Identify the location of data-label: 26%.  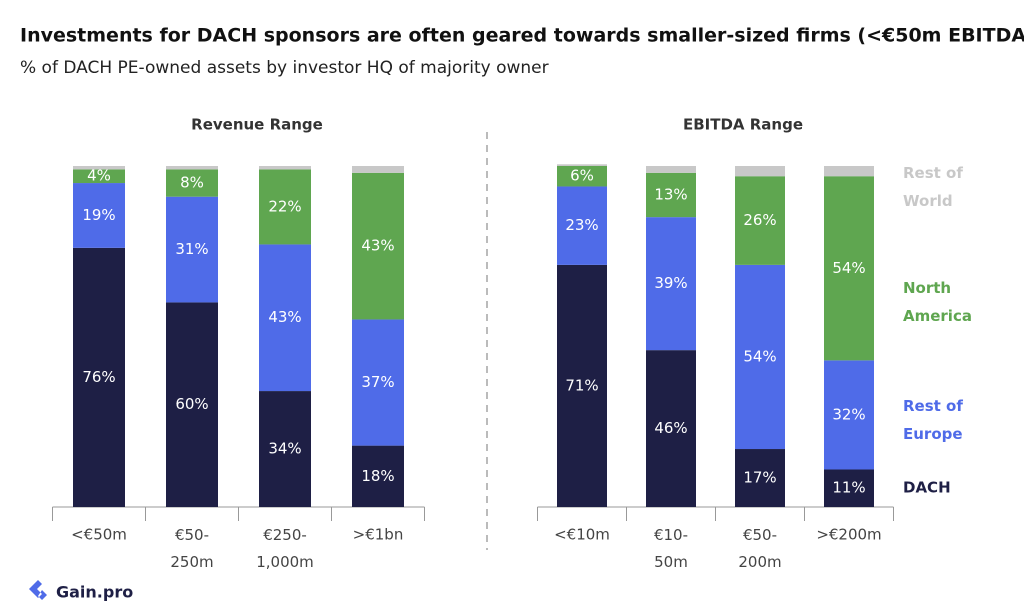
(759, 220).